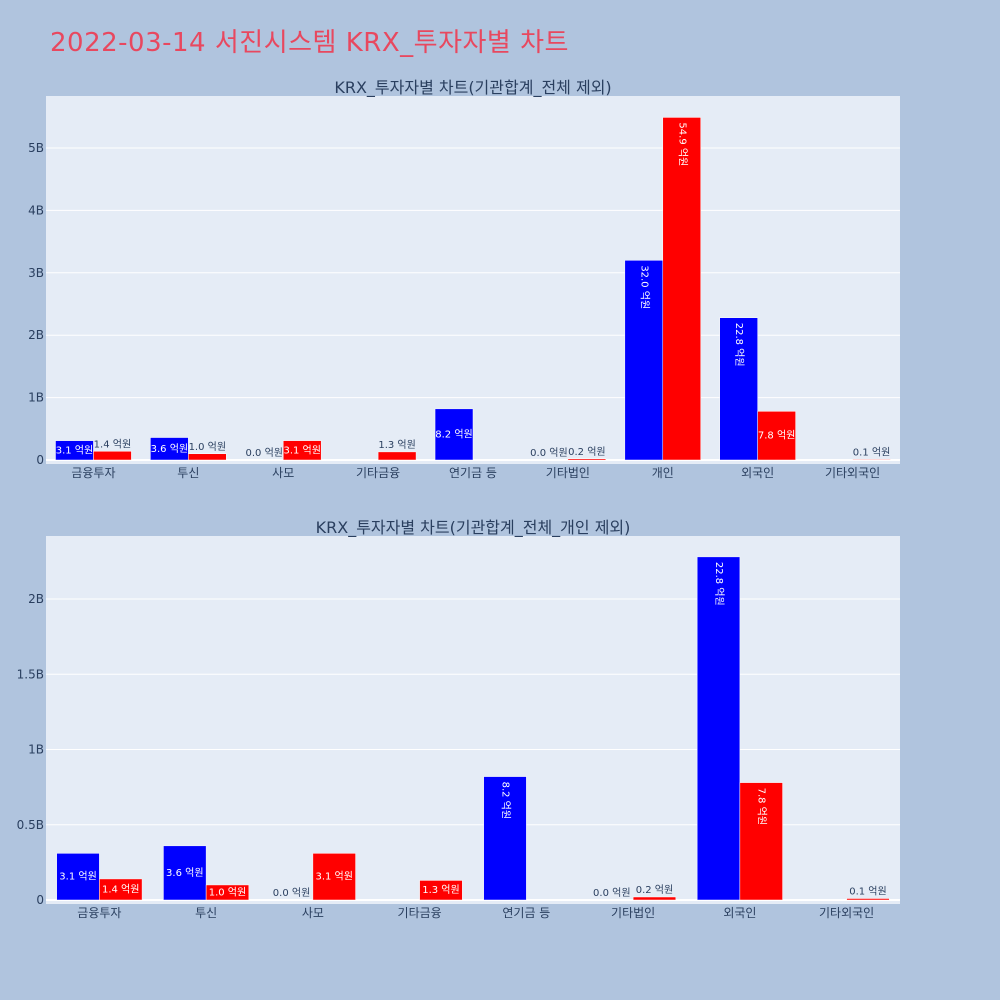 The height and width of the screenshot is (1000, 1000). What do you see at coordinates (309, 43) in the screenshot?
I see `page-title: 2022-03-14 서진시스템 KRX_투자자별 차트` at bounding box center [309, 43].